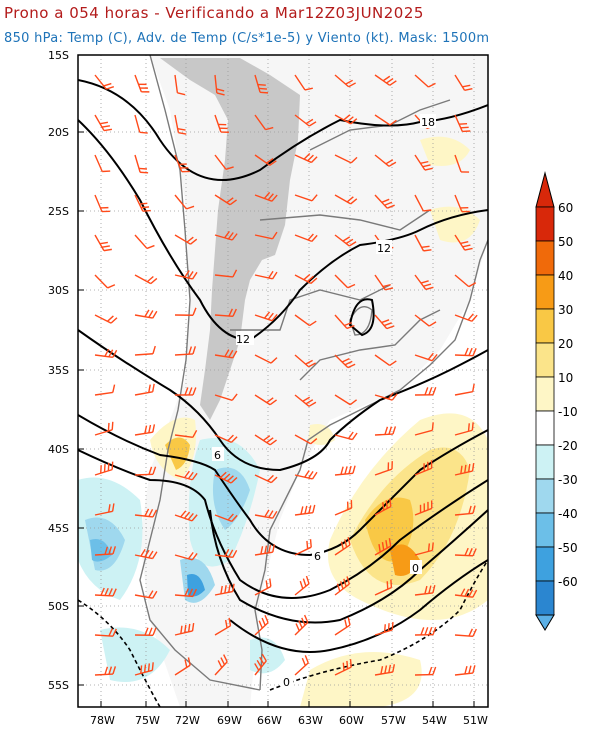 This screenshot has width=600, height=750. I want to click on lon-label-69w: 69W, so click(229, 720).